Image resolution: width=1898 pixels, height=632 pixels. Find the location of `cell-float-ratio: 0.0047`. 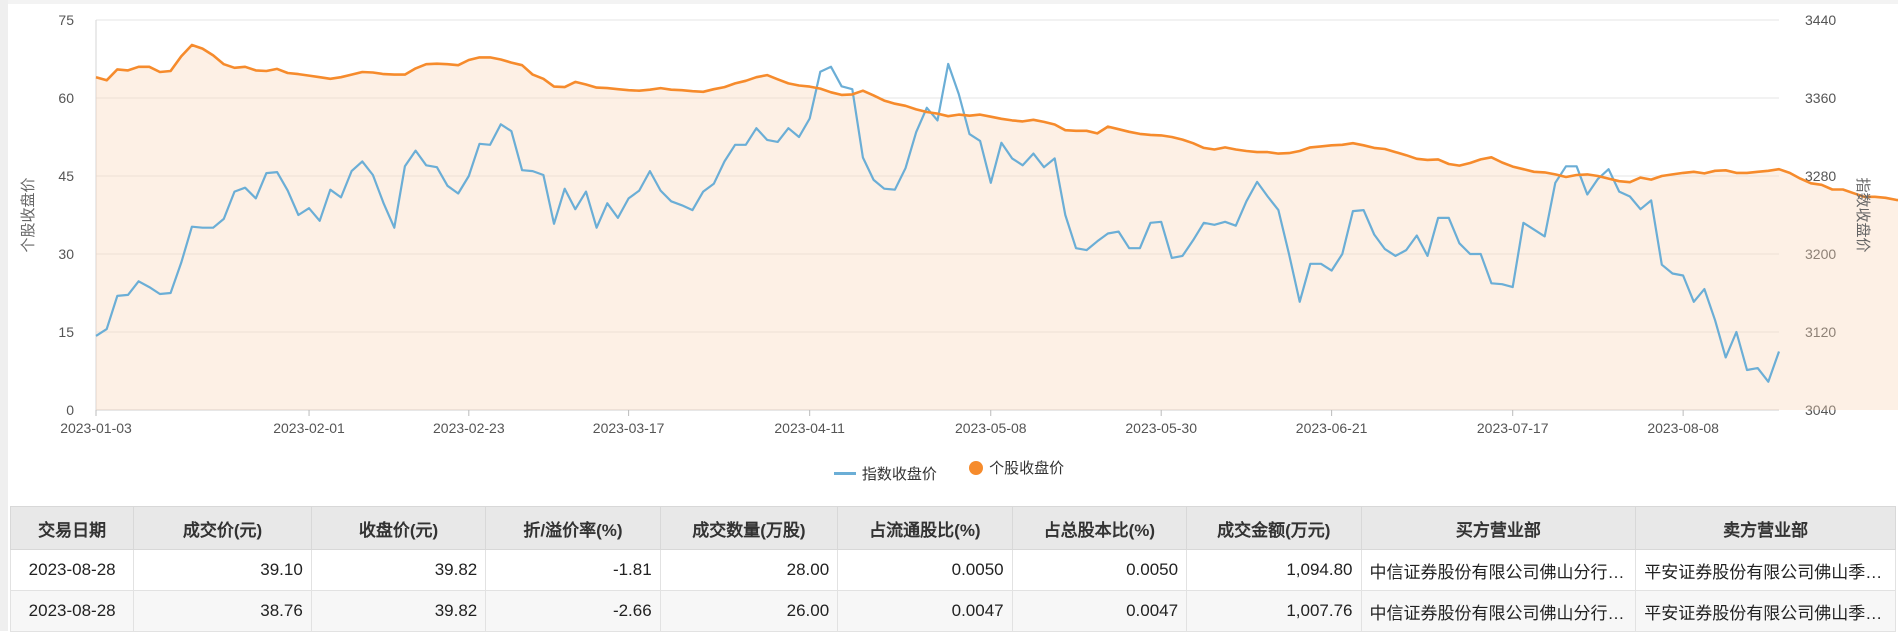

cell-float-ratio: 0.0047 is located at coordinates (925, 611).